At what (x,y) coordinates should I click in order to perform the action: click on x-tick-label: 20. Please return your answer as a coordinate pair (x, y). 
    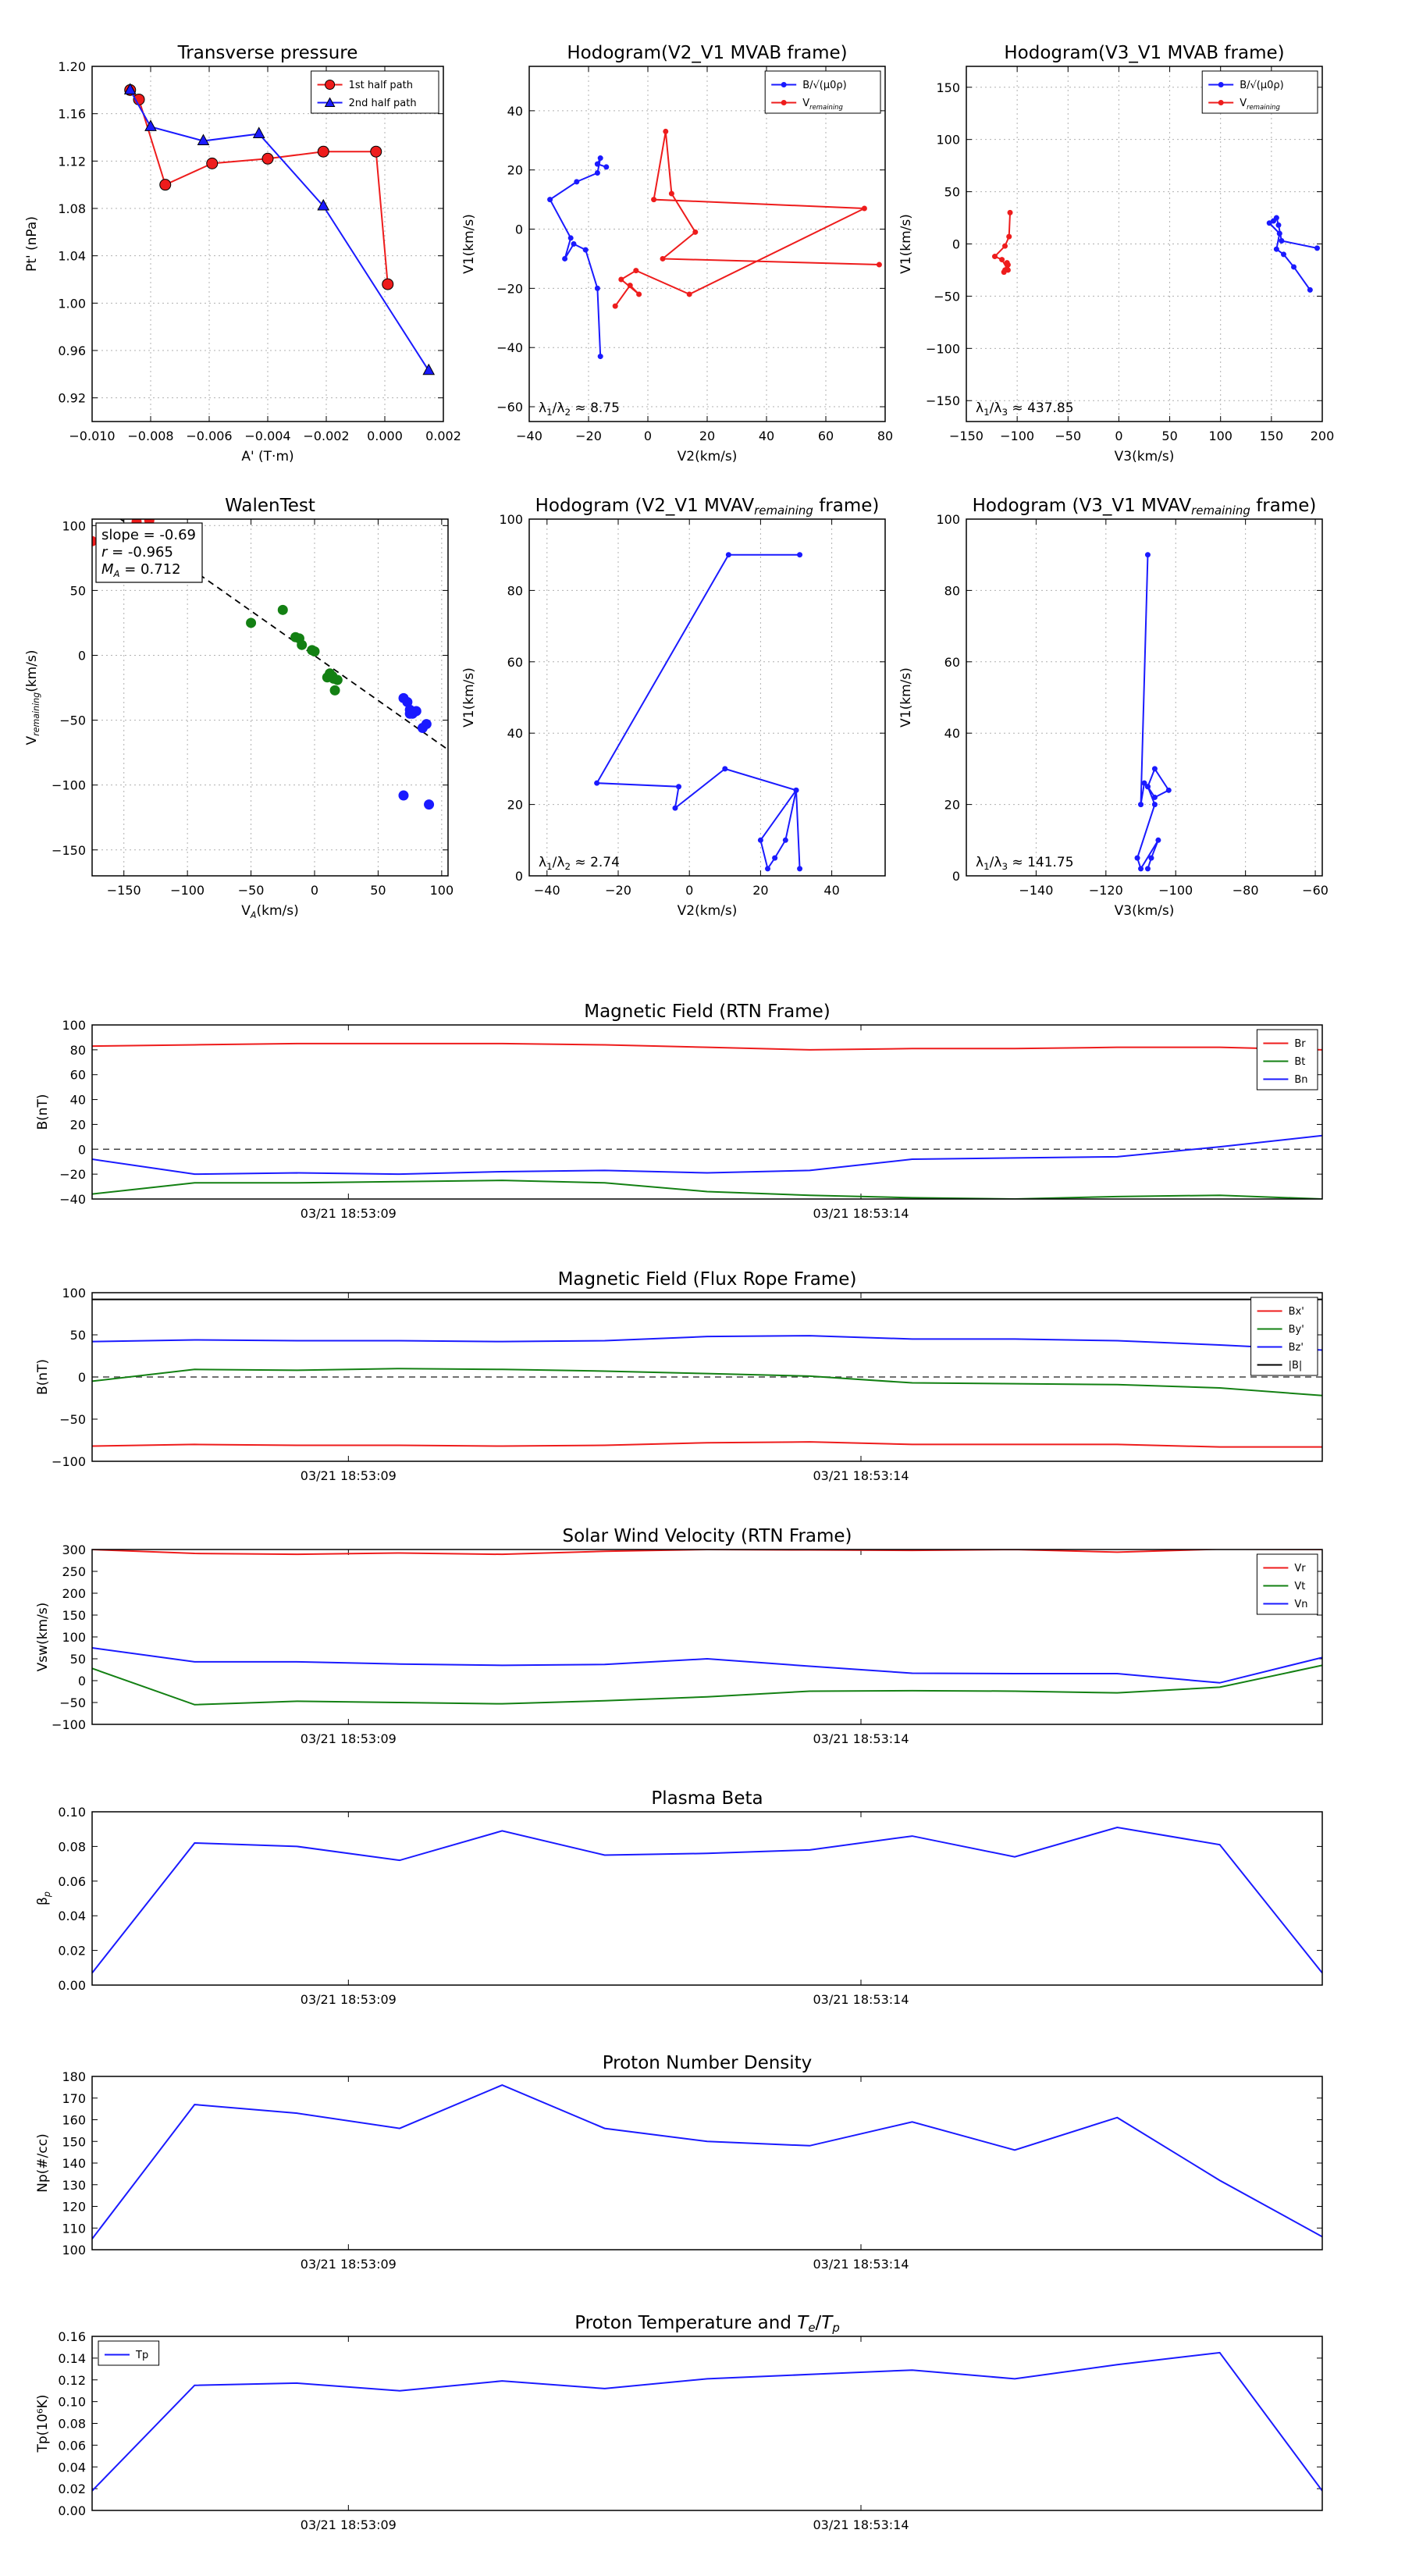
    Looking at the image, I should click on (760, 890).